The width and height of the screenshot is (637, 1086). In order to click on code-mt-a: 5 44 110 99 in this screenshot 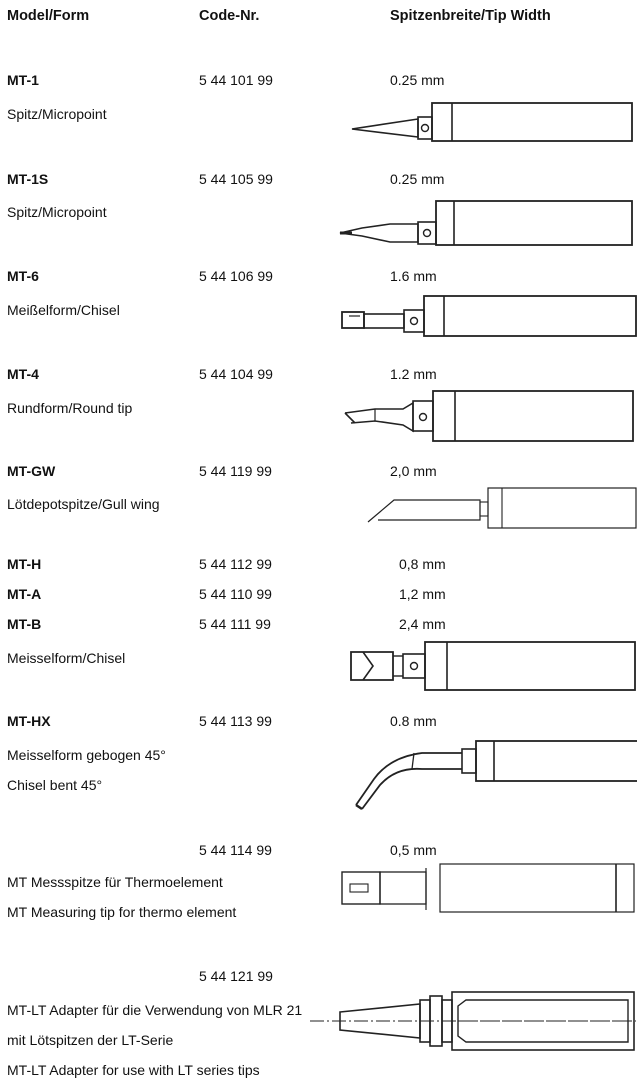, I will do `click(235, 594)`.